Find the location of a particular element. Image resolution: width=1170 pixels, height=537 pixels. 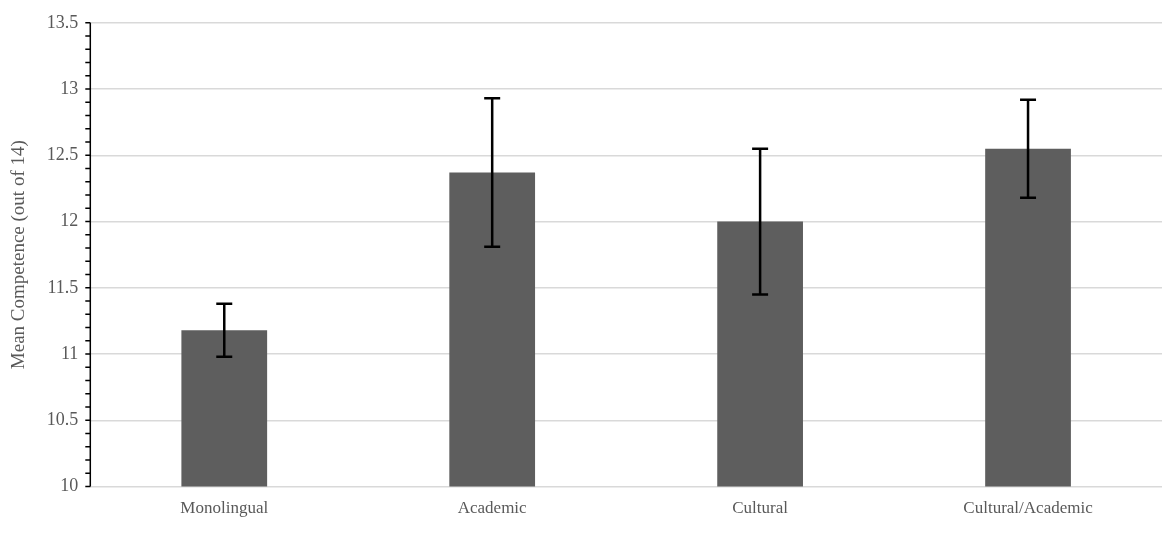

y-tick-label: 10.5 is located at coordinates (62, 419).